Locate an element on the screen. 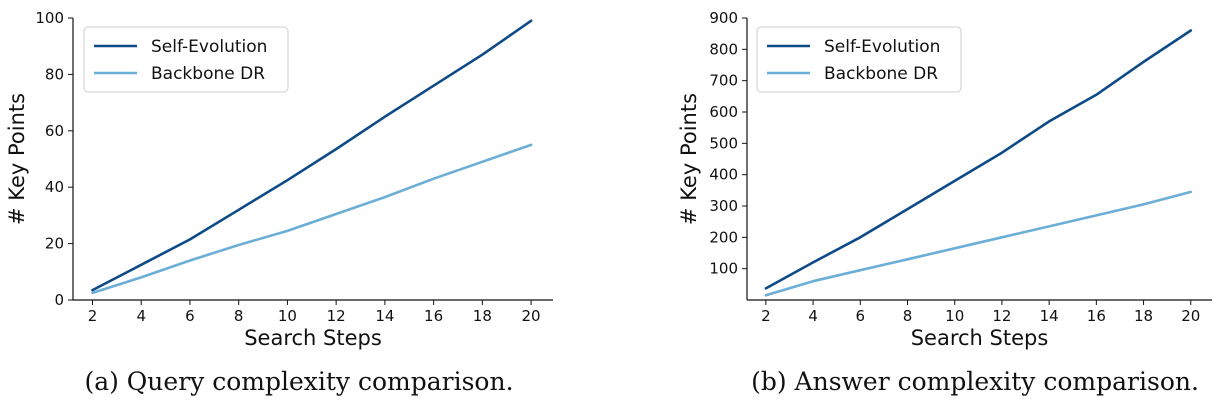  y-tick-label: 700 is located at coordinates (723, 81).